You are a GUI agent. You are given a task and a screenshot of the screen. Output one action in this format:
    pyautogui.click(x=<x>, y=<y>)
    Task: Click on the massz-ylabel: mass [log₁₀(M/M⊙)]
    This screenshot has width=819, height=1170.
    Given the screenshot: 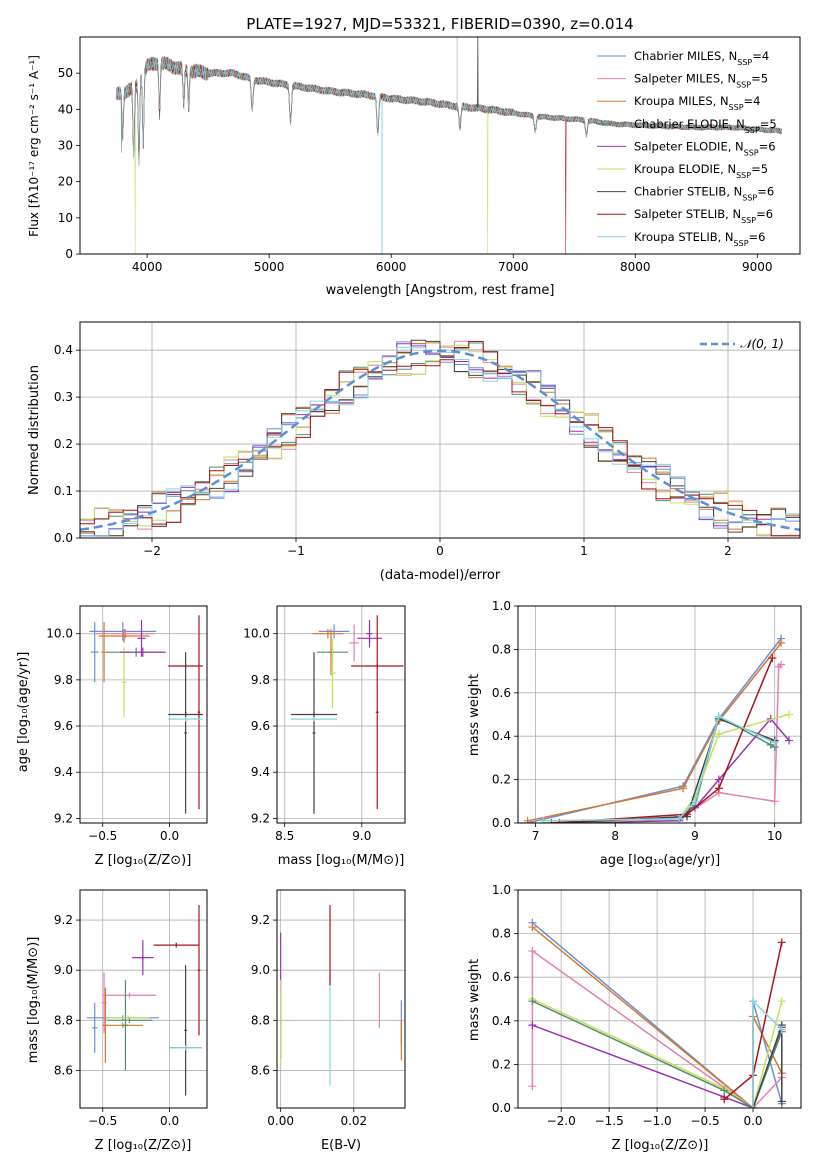 What is the action you would take?
    pyautogui.click(x=33, y=1000)
    